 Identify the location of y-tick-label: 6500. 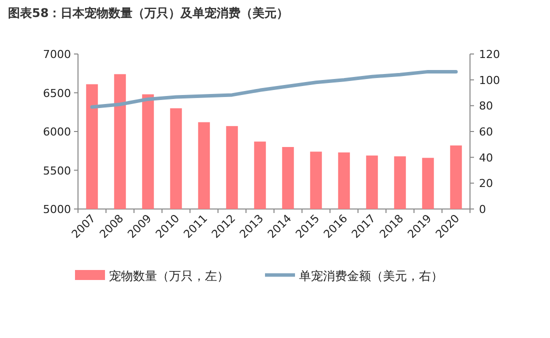
(57, 93).